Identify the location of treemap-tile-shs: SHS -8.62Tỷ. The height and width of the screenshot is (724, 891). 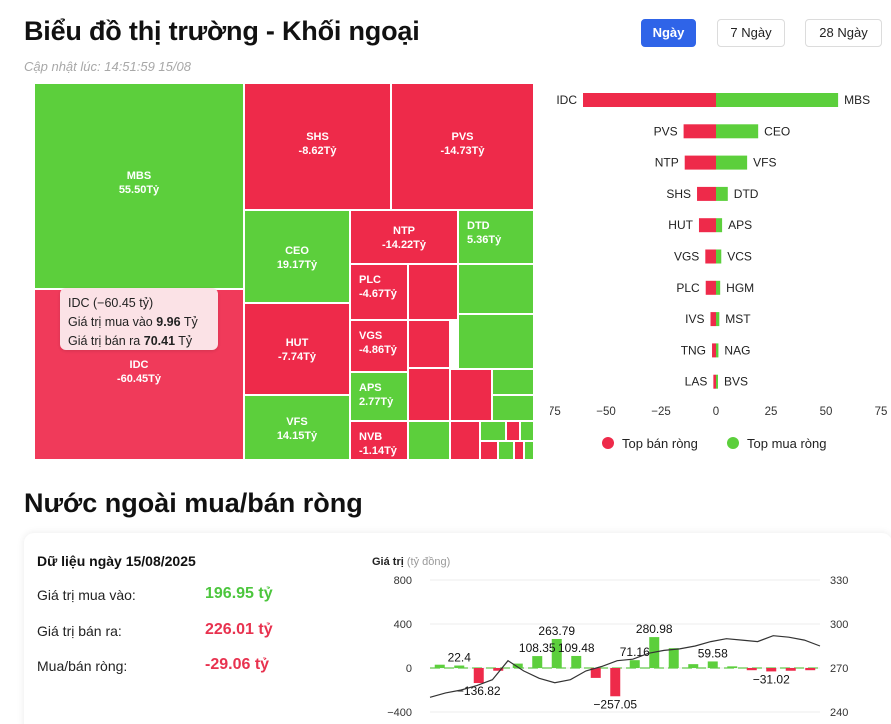
(317, 146).